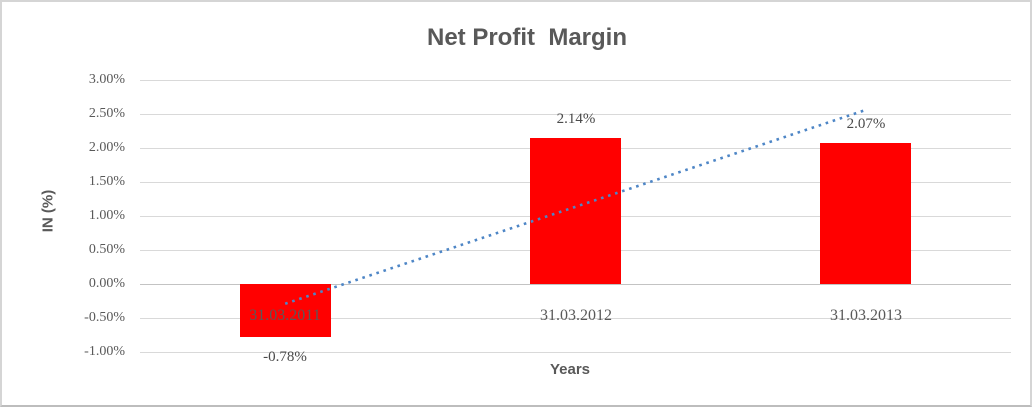 This screenshot has height=407, width=1032. What do you see at coordinates (865, 213) in the screenshot?
I see `bar-31.03.2013` at bounding box center [865, 213].